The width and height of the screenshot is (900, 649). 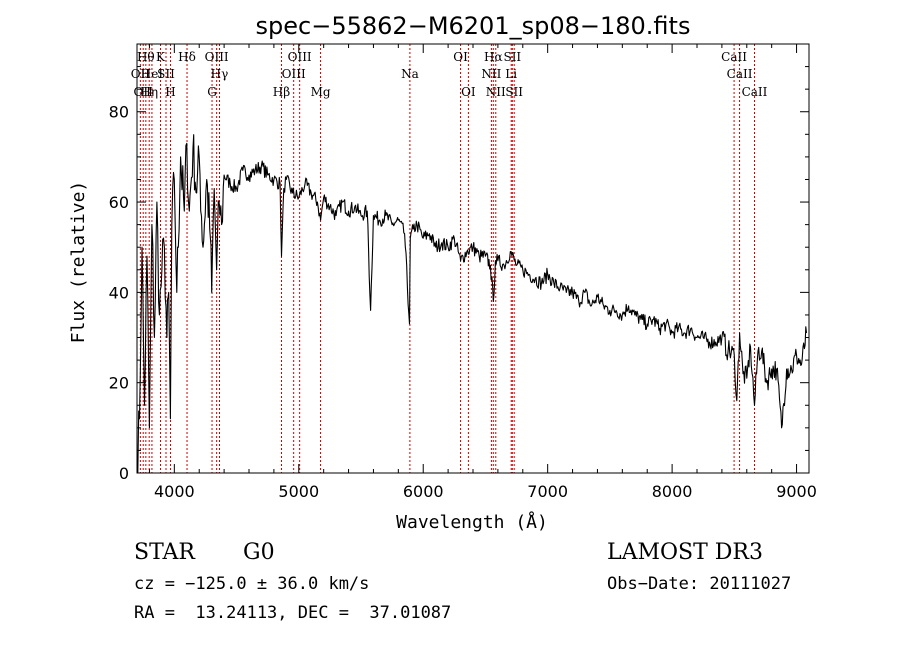 What do you see at coordinates (699, 584) in the screenshot?
I see `observation-date: Obs−Date: 20111027` at bounding box center [699, 584].